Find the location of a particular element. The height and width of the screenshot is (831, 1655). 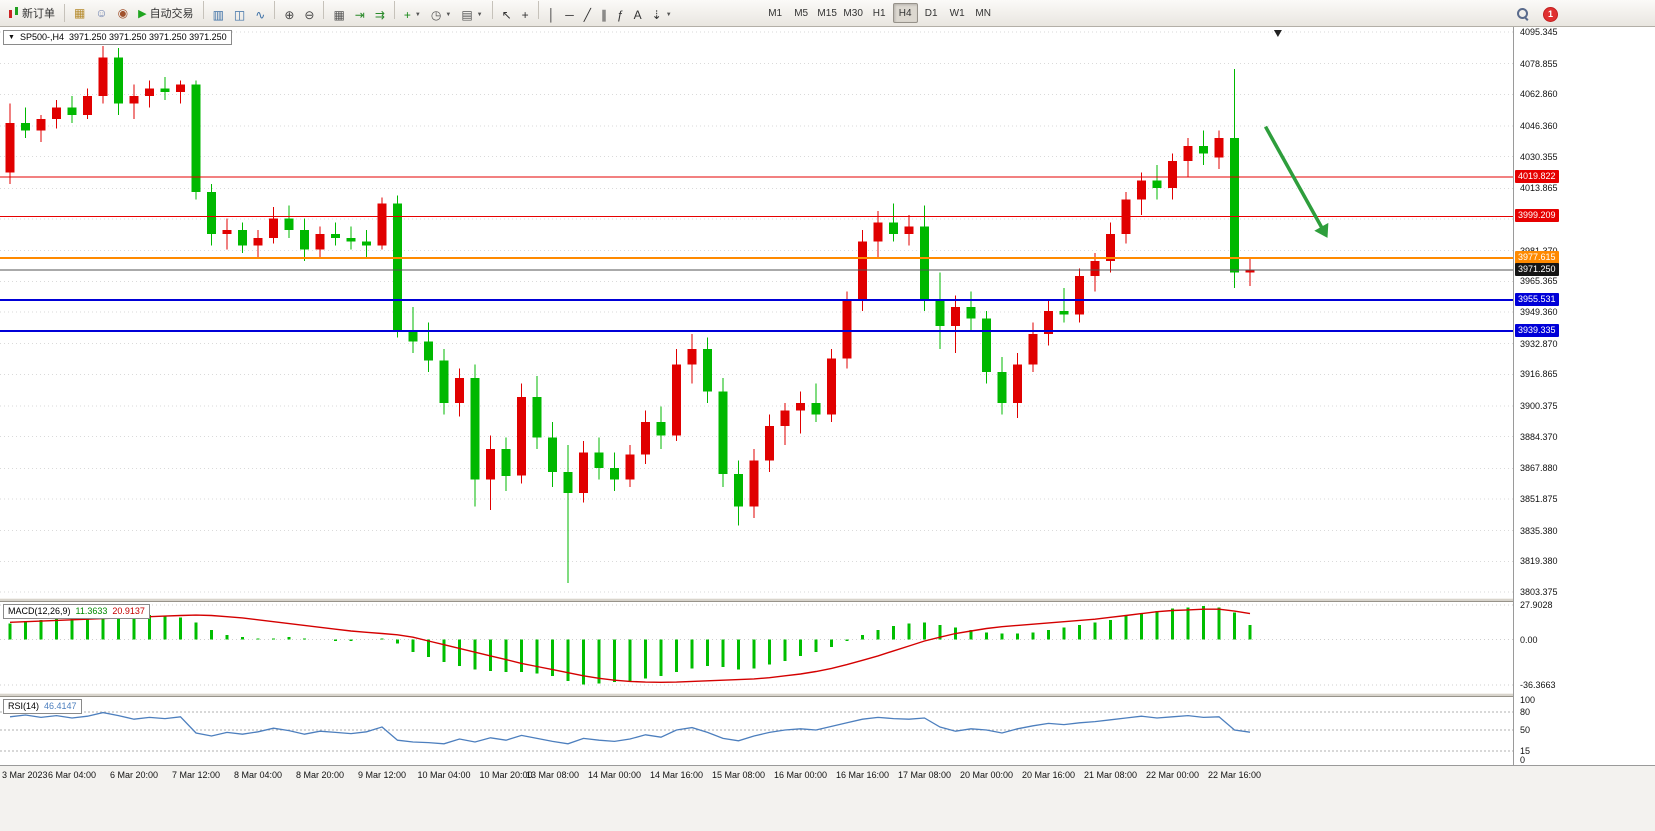

macd-main-value: 11.3633 is located at coordinates (91, 611).